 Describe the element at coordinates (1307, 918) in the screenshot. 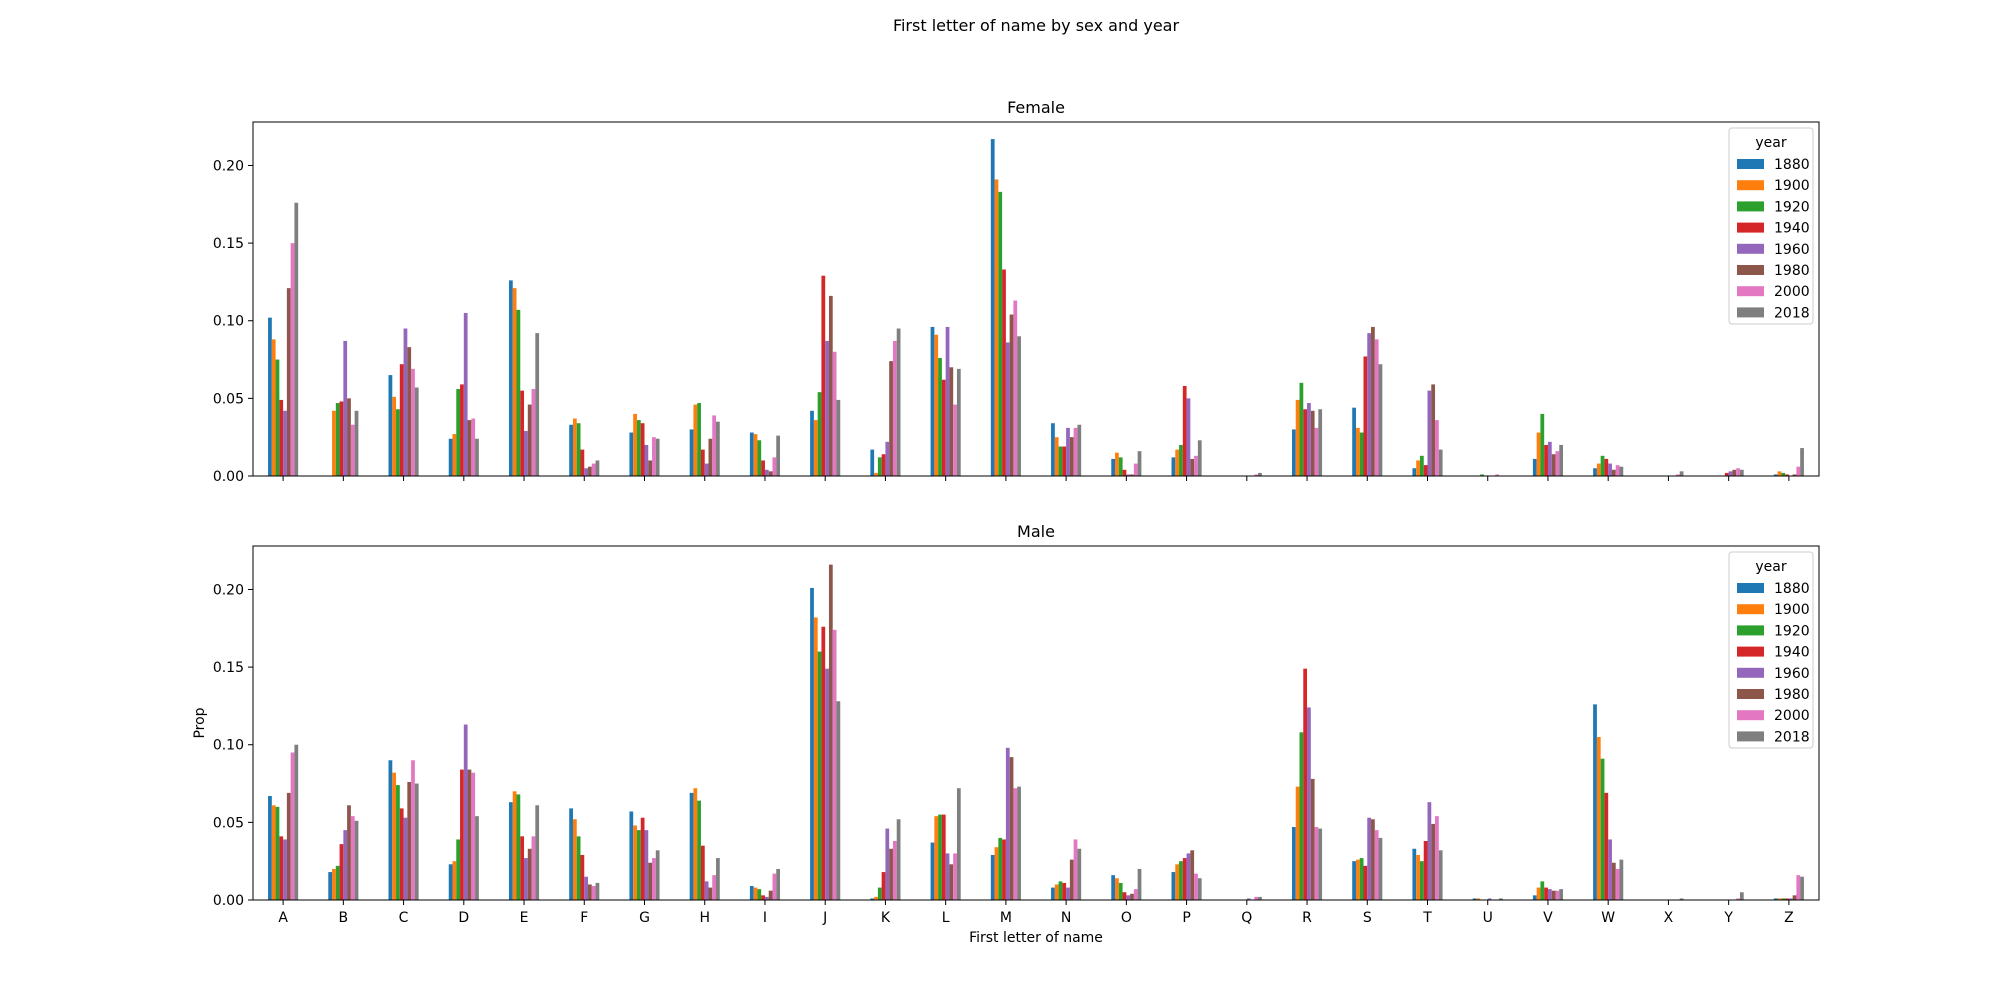

I see `x-tick-label: R` at that location.